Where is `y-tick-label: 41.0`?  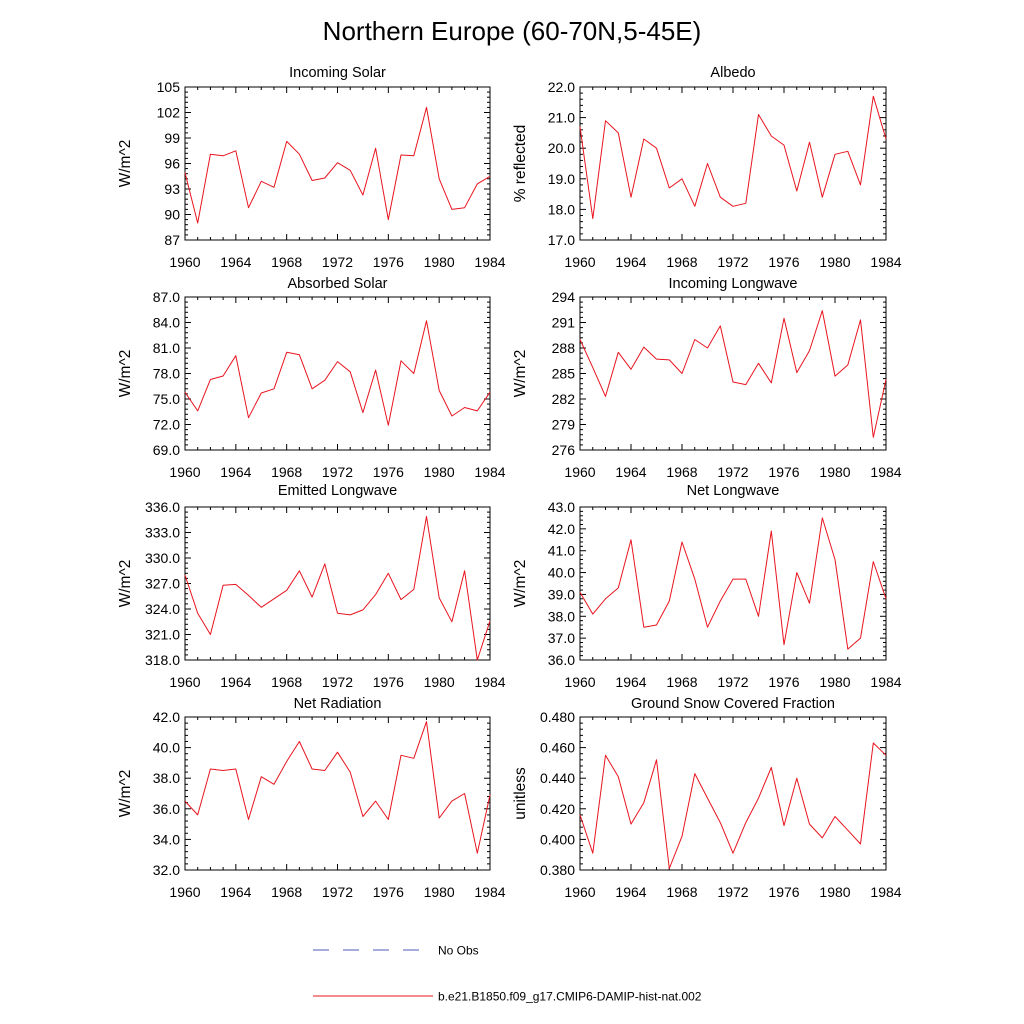
y-tick-label: 41.0 is located at coordinates (561, 551).